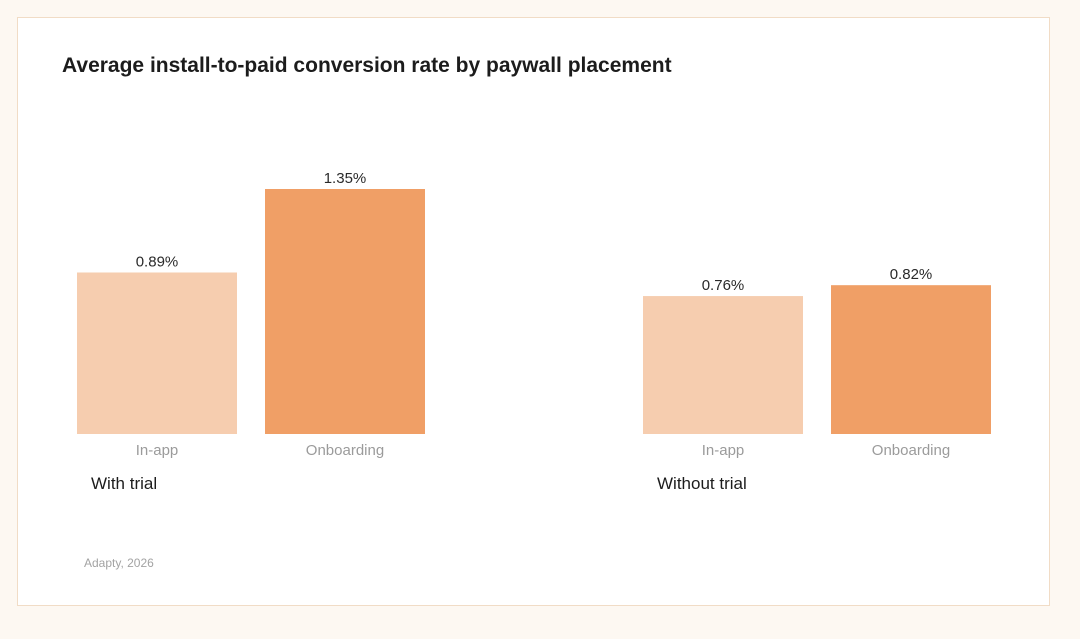  Describe the element at coordinates (345, 311) in the screenshot. I see `bar-with-trial-onboarding` at that location.